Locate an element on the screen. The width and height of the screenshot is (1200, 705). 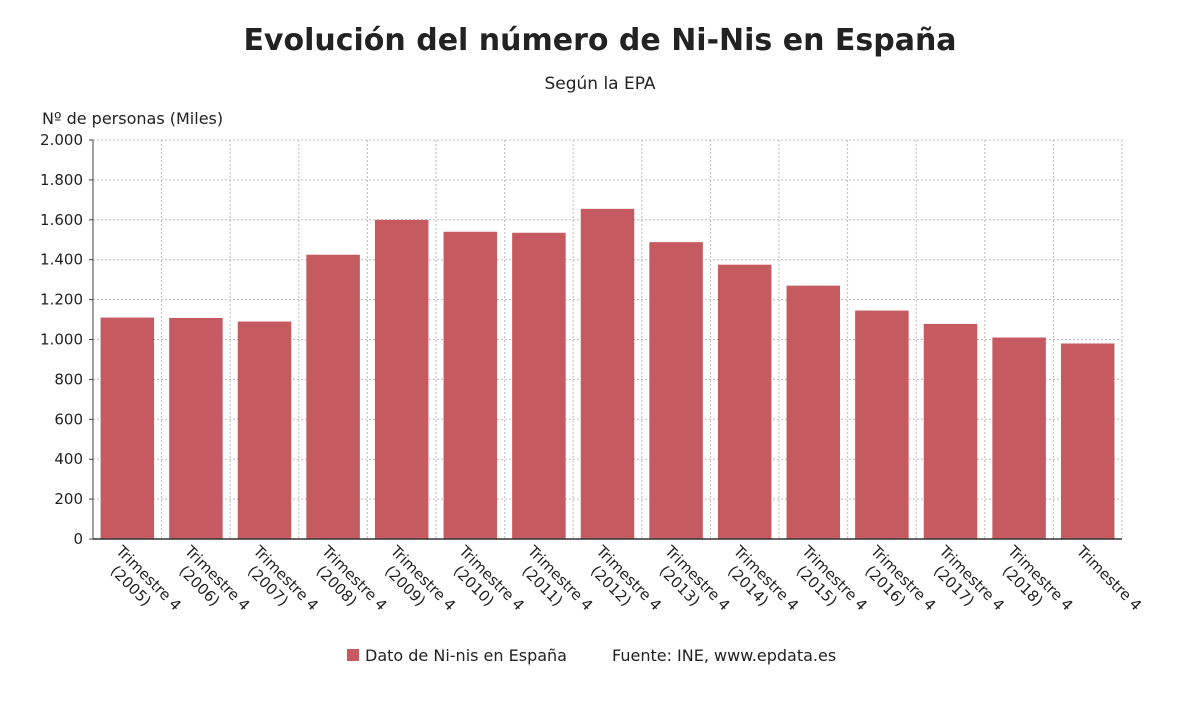
legend-label: Dato de Ni-nis en España is located at coordinates (466, 655).